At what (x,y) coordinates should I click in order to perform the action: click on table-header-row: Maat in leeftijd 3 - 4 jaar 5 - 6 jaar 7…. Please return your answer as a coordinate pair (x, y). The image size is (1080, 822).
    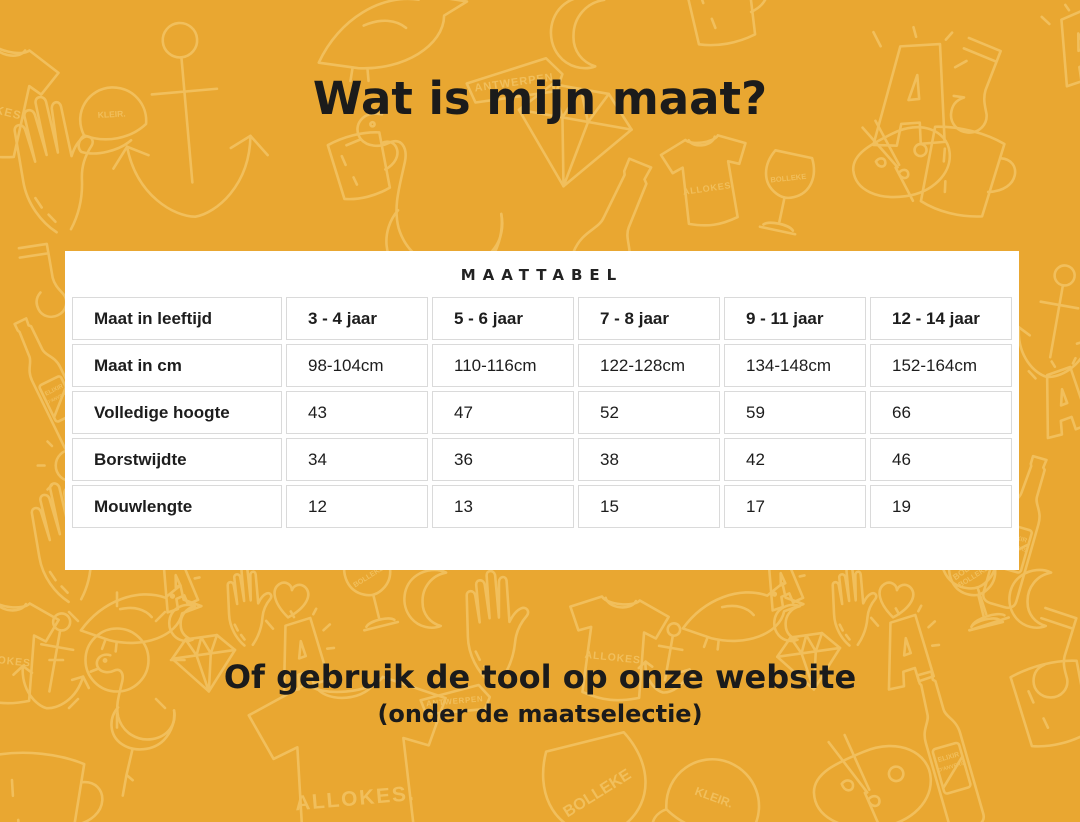
    Looking at the image, I should click on (542, 318).